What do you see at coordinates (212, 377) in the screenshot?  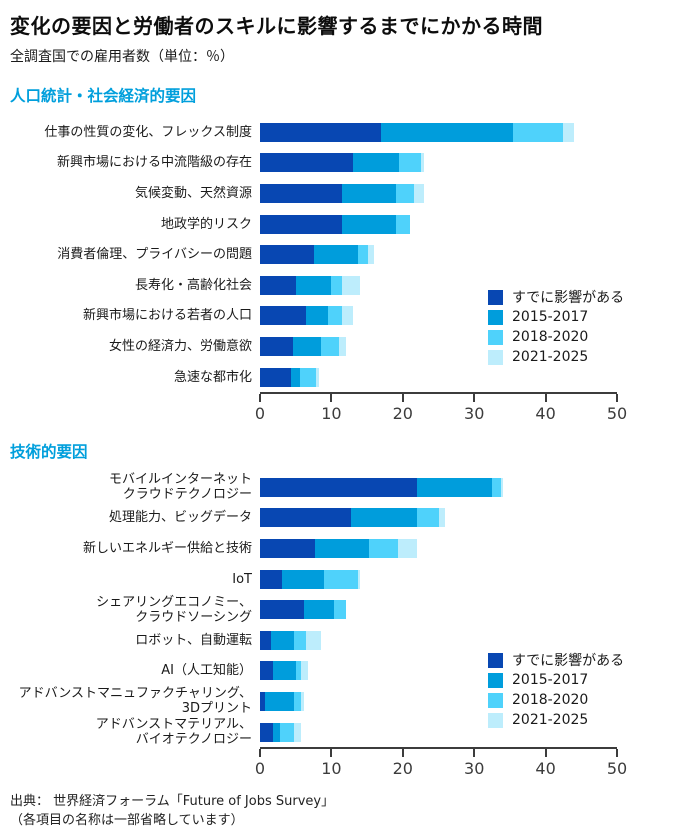 I see `row-label: 急速な都市化` at bounding box center [212, 377].